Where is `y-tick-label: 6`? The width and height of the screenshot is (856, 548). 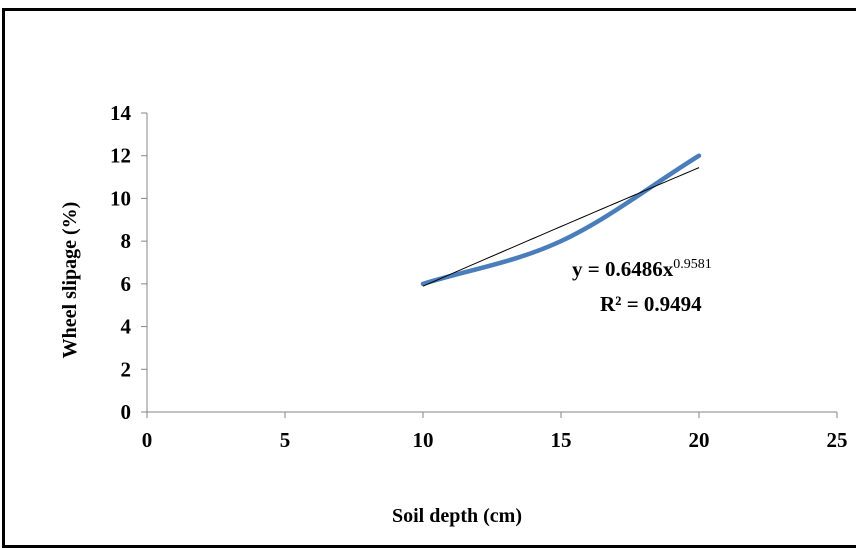
y-tick-label: 6 is located at coordinates (126, 284).